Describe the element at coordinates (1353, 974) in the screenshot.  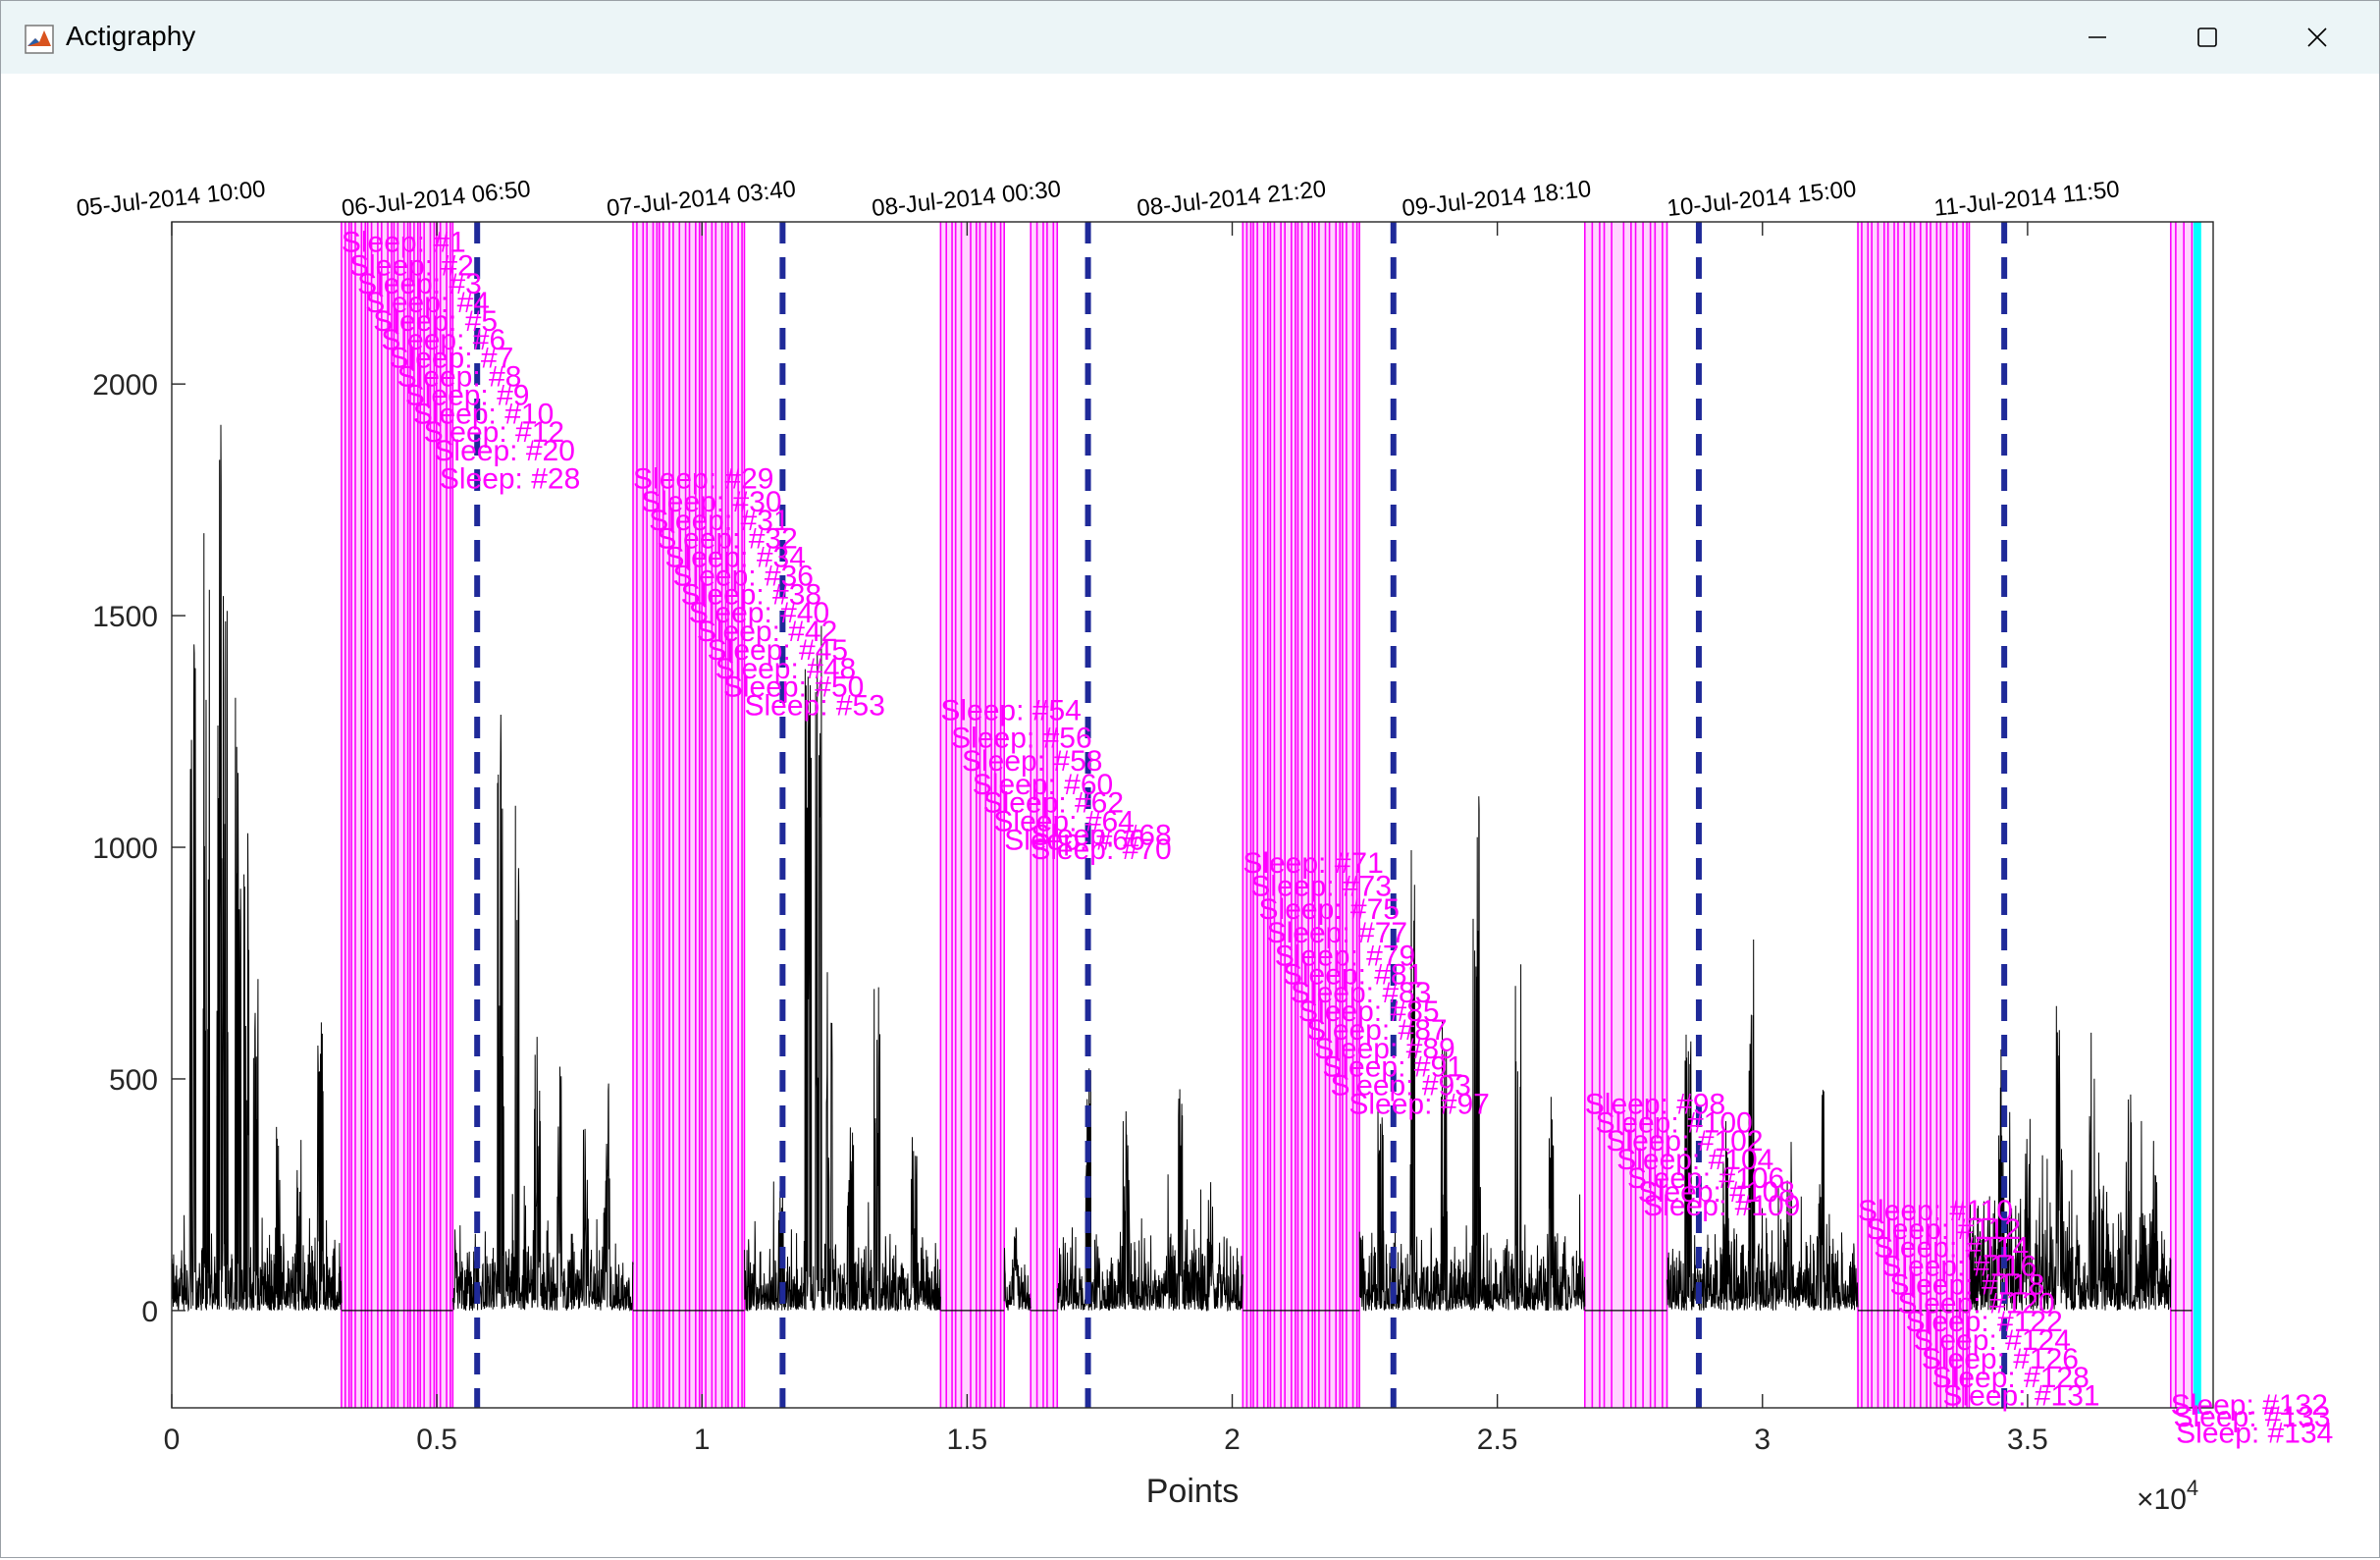
I see `sleep-label-40: Sleep: #81` at that location.